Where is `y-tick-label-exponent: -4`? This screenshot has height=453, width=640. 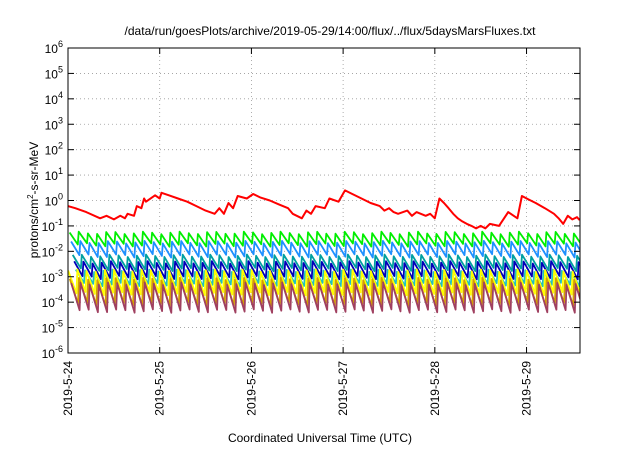
y-tick-label-exponent: -4 is located at coordinates (59, 298).